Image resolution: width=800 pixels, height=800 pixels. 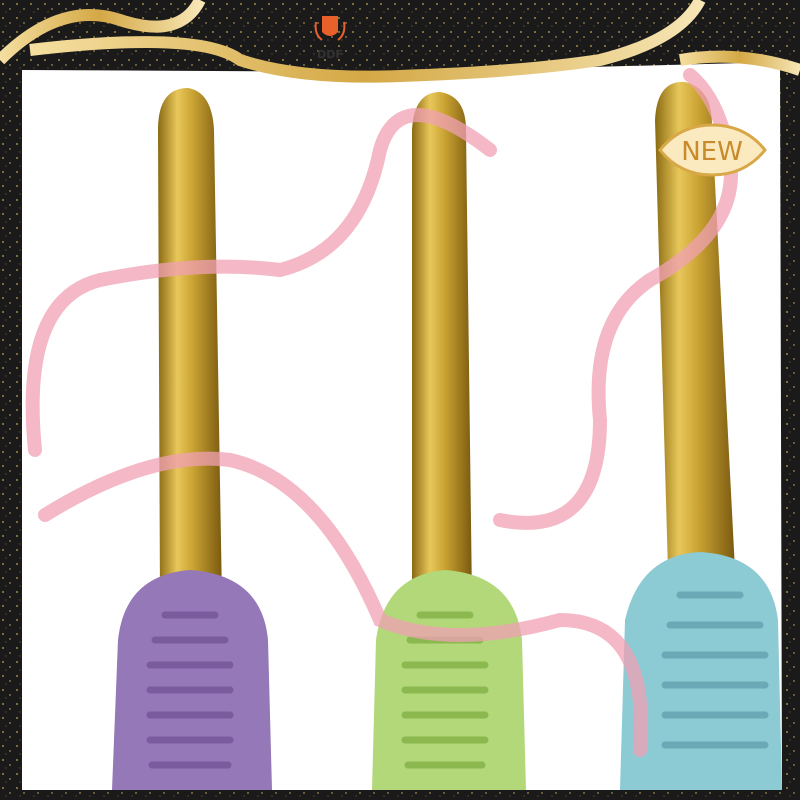 What do you see at coordinates (400, 41) in the screenshot?
I see `gold-ribbons` at bounding box center [400, 41].